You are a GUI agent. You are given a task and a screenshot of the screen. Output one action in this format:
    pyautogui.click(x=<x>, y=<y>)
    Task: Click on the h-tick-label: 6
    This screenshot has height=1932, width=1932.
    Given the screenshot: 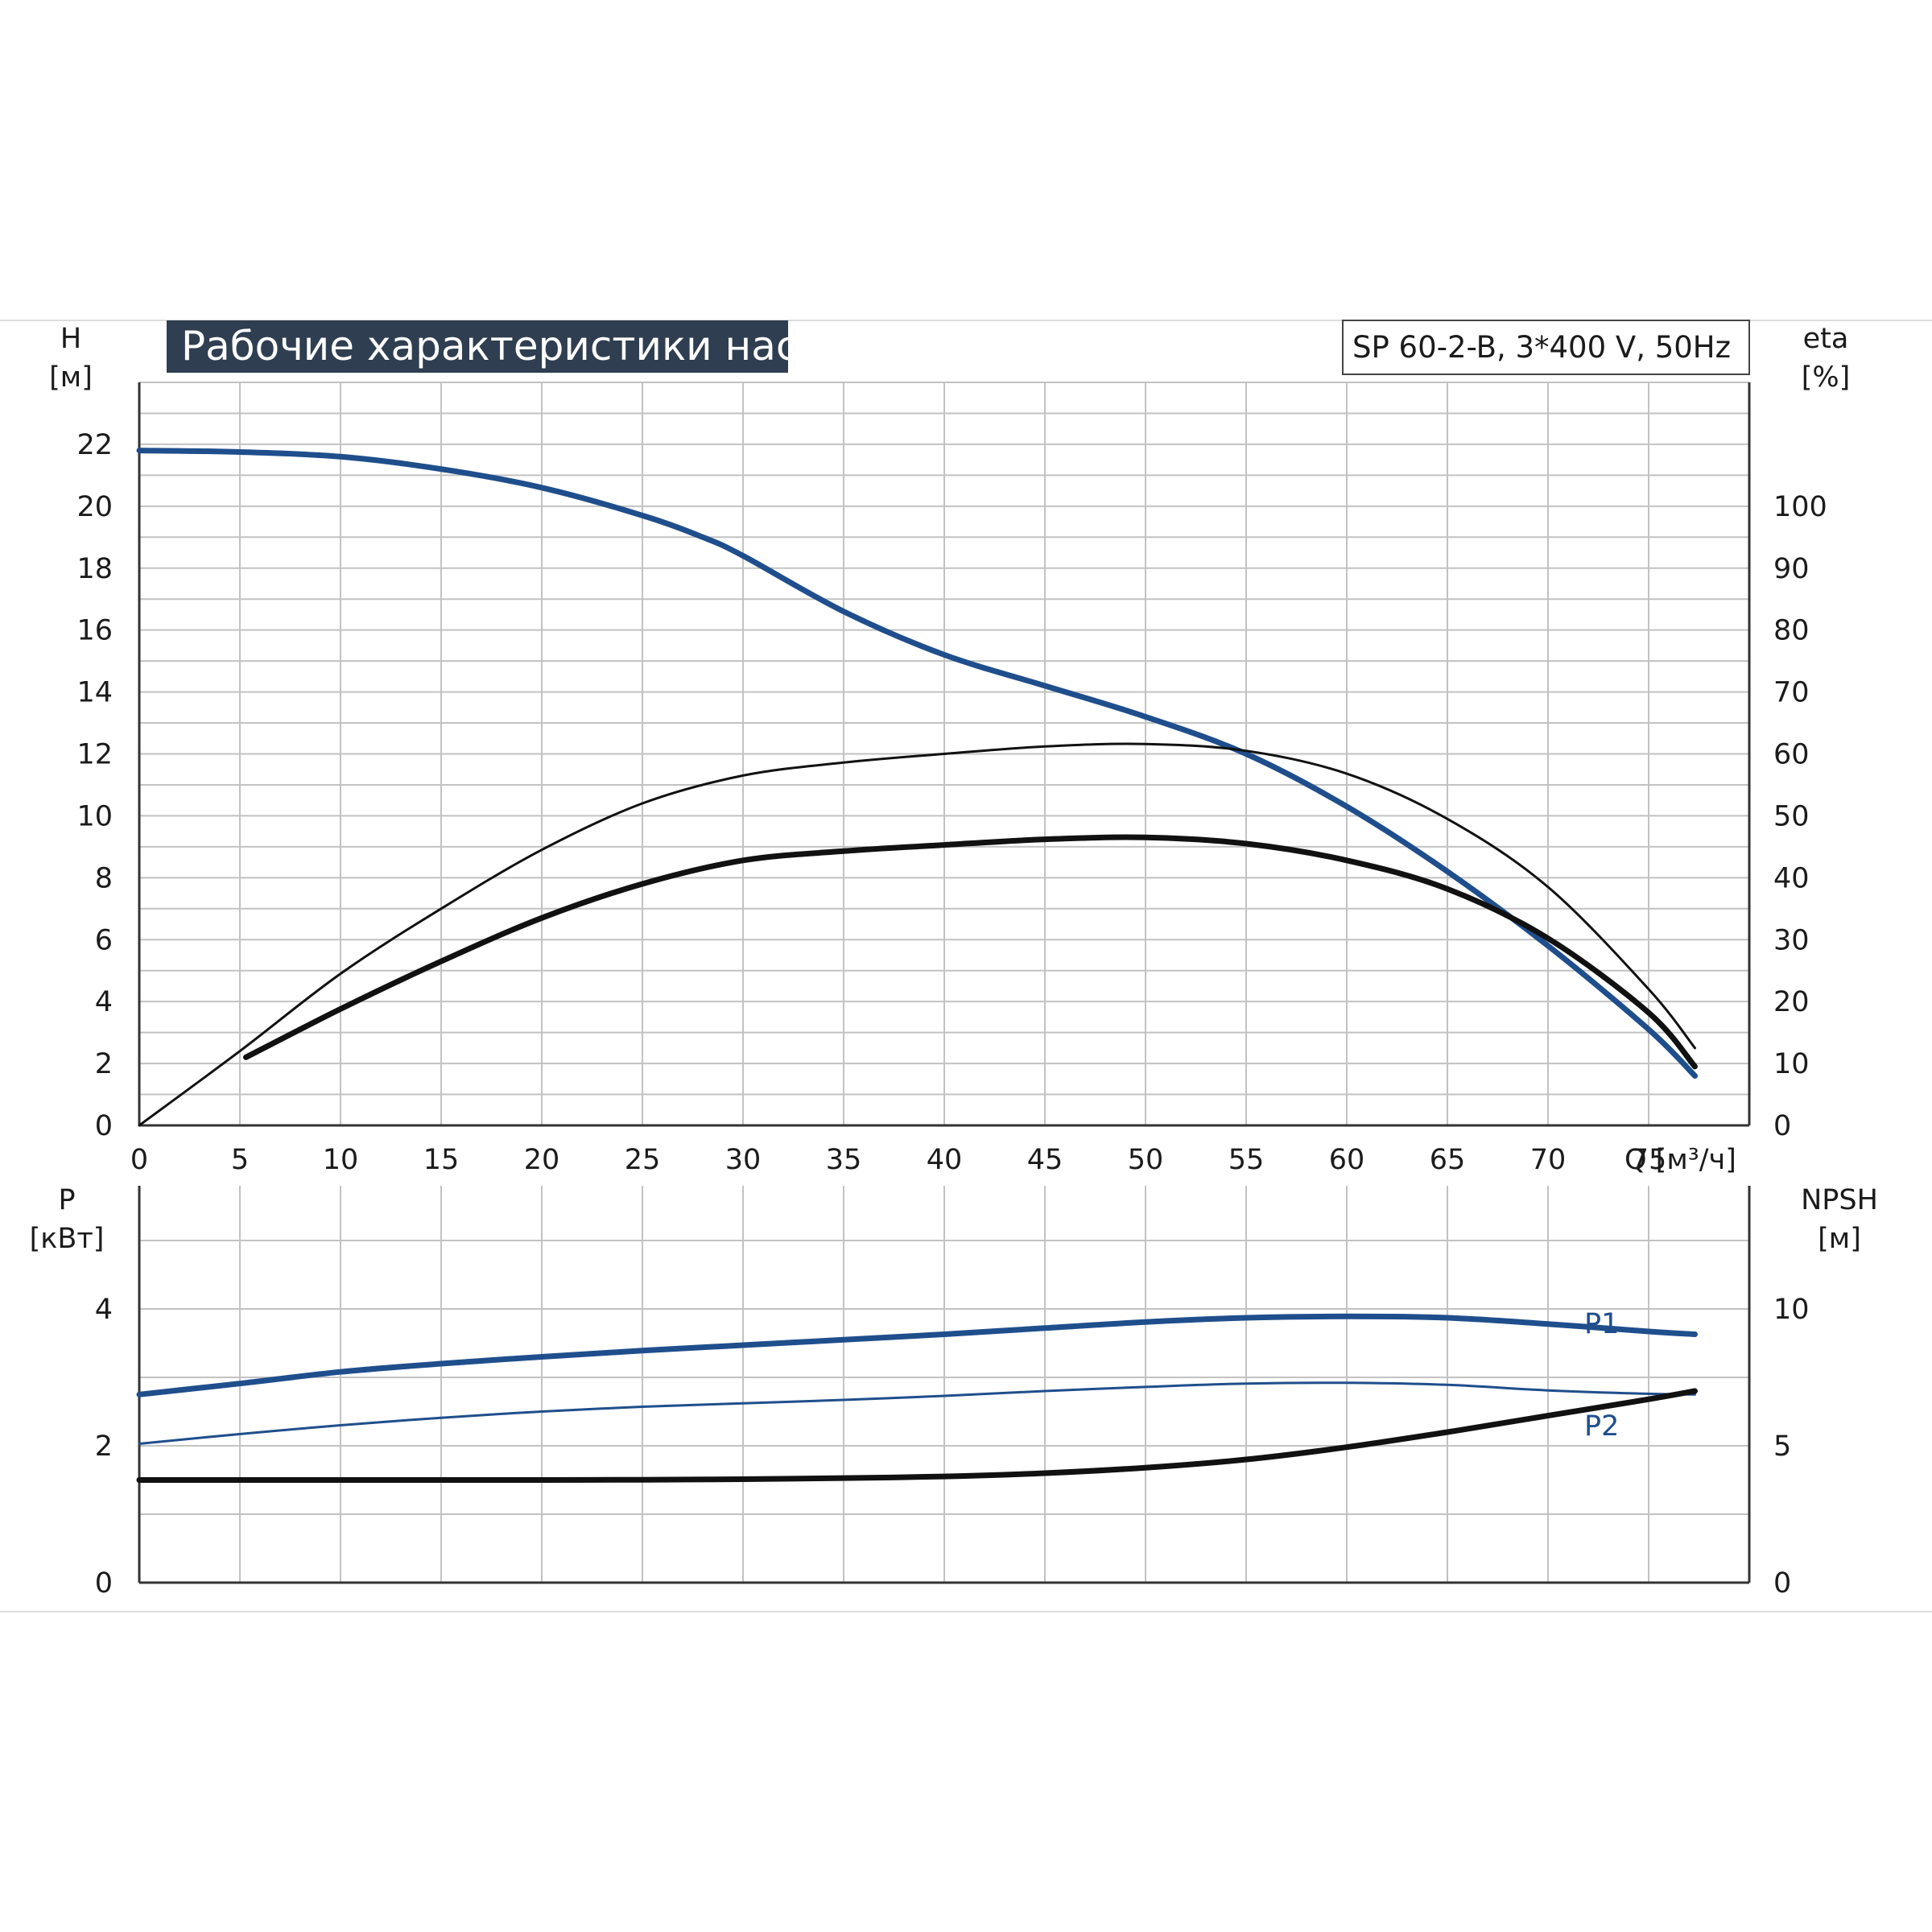 What is the action you would take?
    pyautogui.click(x=104, y=940)
    